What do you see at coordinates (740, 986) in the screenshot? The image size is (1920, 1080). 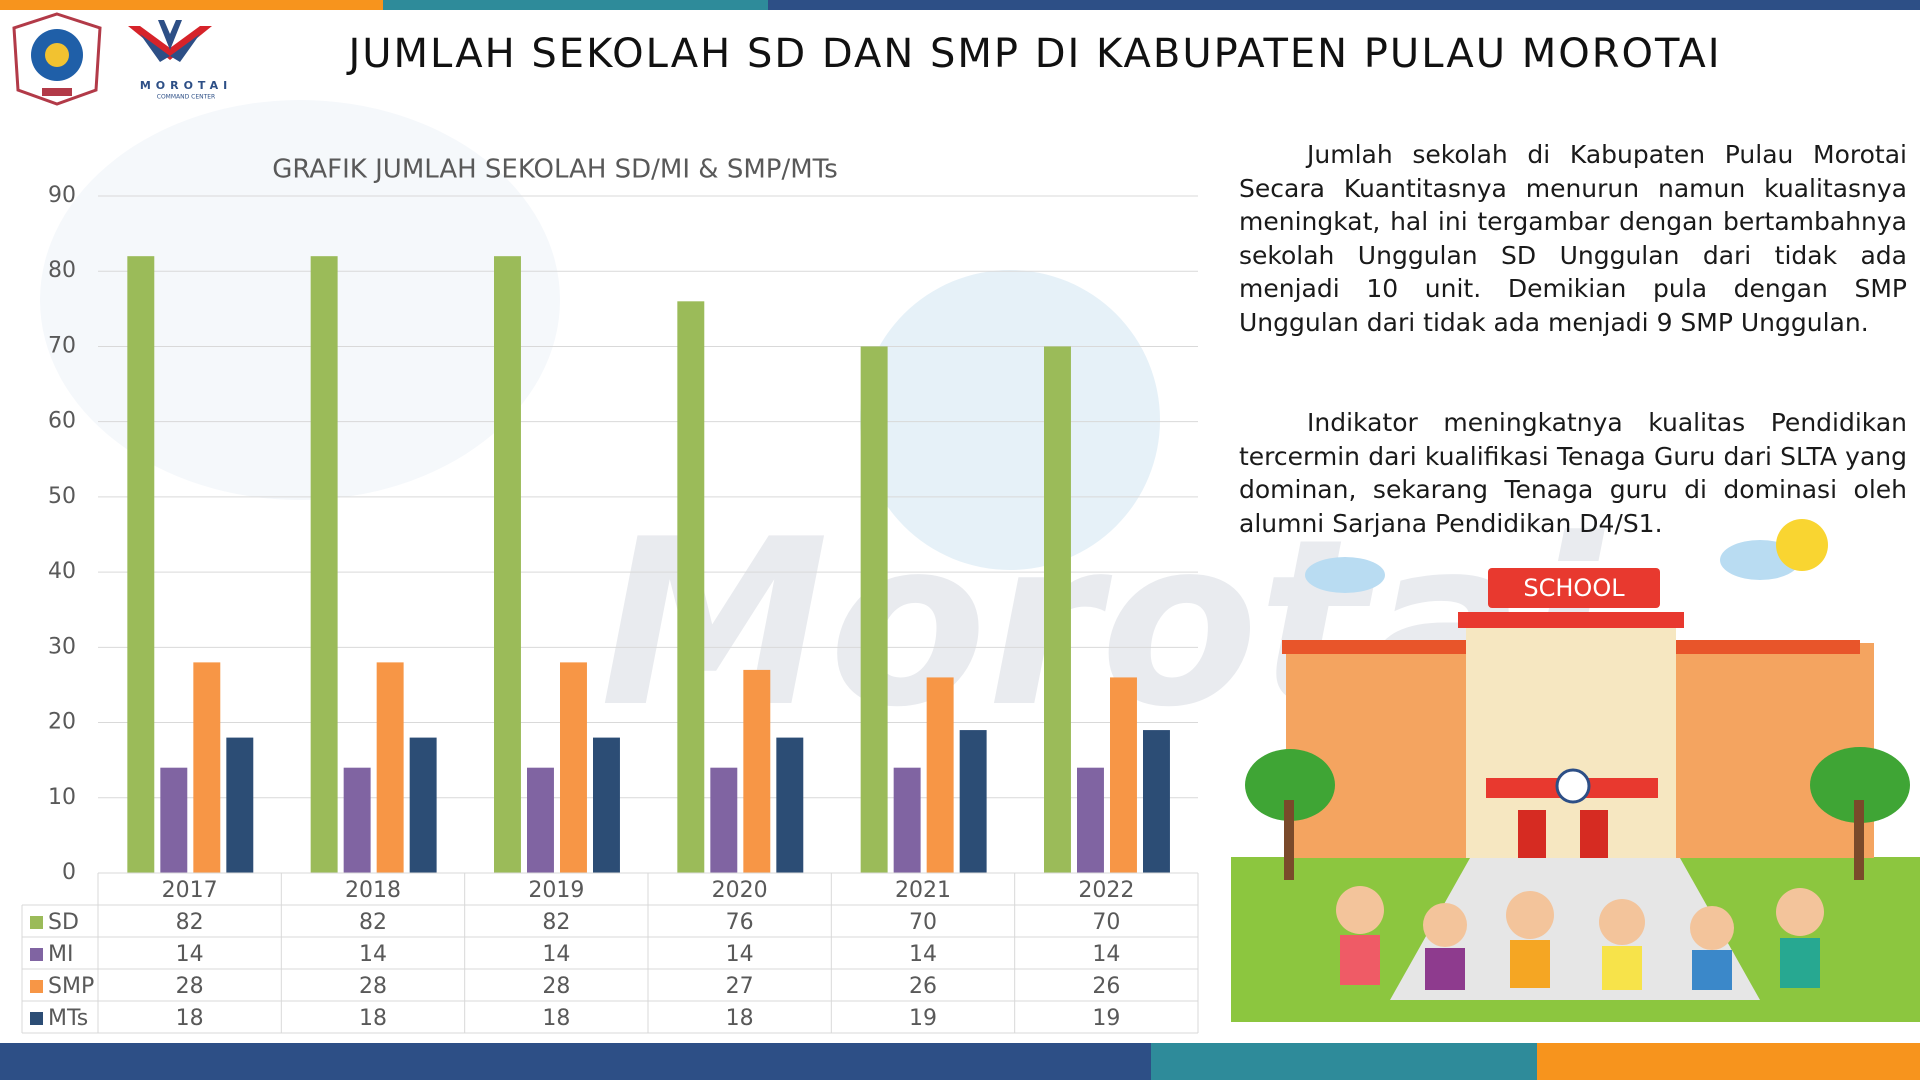 I see `table-value: 27` at bounding box center [740, 986].